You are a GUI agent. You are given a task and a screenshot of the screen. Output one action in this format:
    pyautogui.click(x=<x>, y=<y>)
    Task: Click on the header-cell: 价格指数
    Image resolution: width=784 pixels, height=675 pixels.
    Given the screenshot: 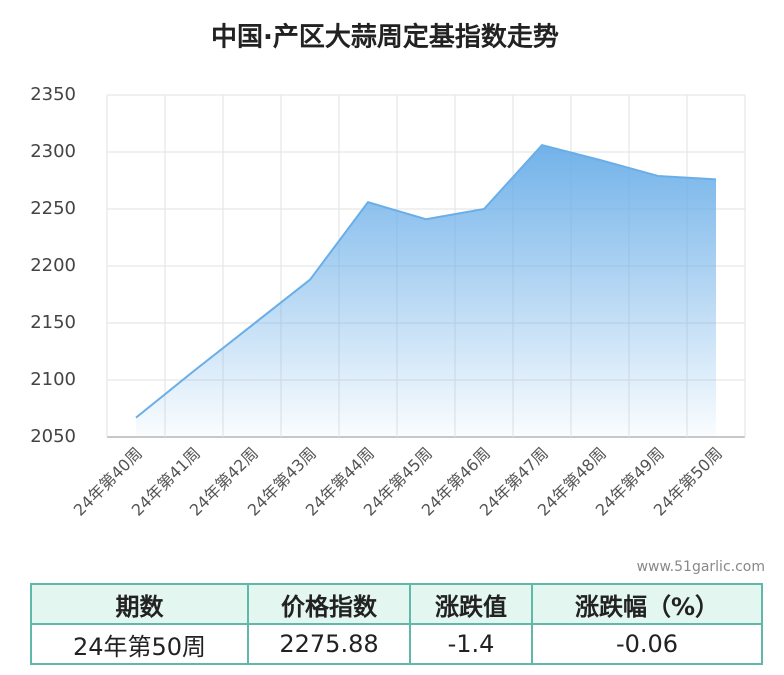 What is the action you would take?
    pyautogui.click(x=329, y=604)
    